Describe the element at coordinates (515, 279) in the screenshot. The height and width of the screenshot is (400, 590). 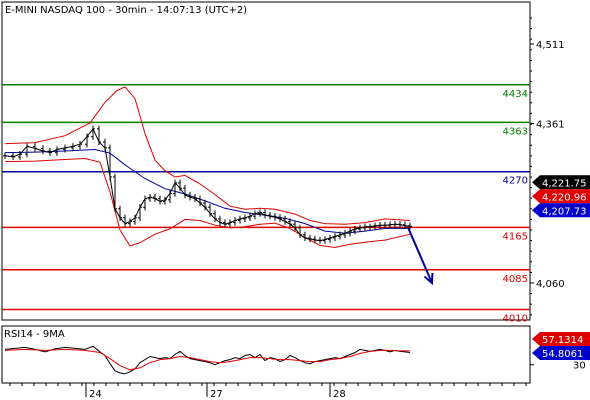
I see `level-label-4085: 4085` at that location.